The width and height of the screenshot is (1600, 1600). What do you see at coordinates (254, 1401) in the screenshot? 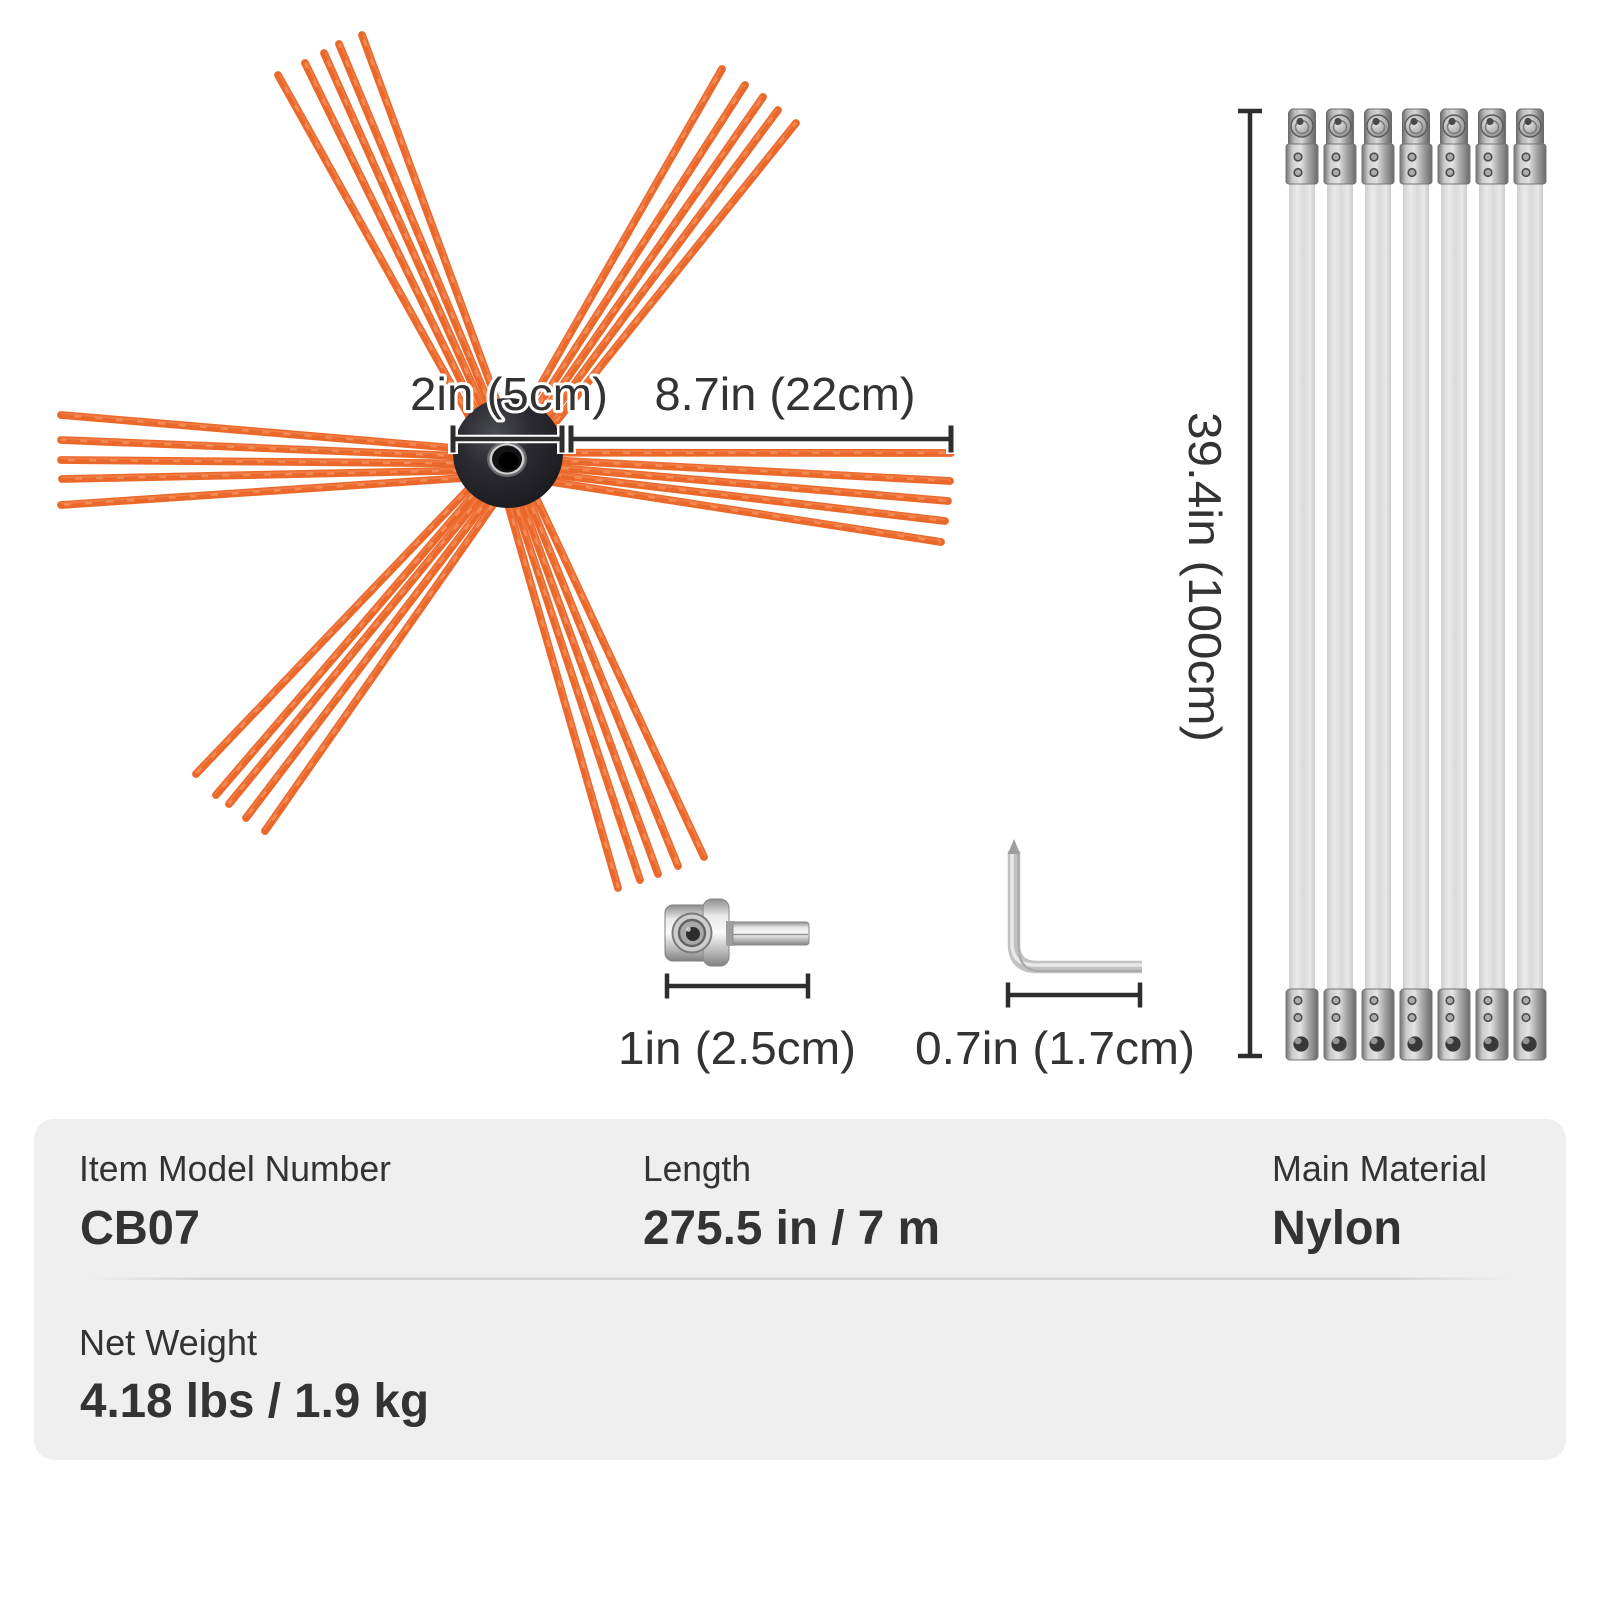
I see `svg-text: 4.18 lbs / 1.9 kg` at bounding box center [254, 1401].